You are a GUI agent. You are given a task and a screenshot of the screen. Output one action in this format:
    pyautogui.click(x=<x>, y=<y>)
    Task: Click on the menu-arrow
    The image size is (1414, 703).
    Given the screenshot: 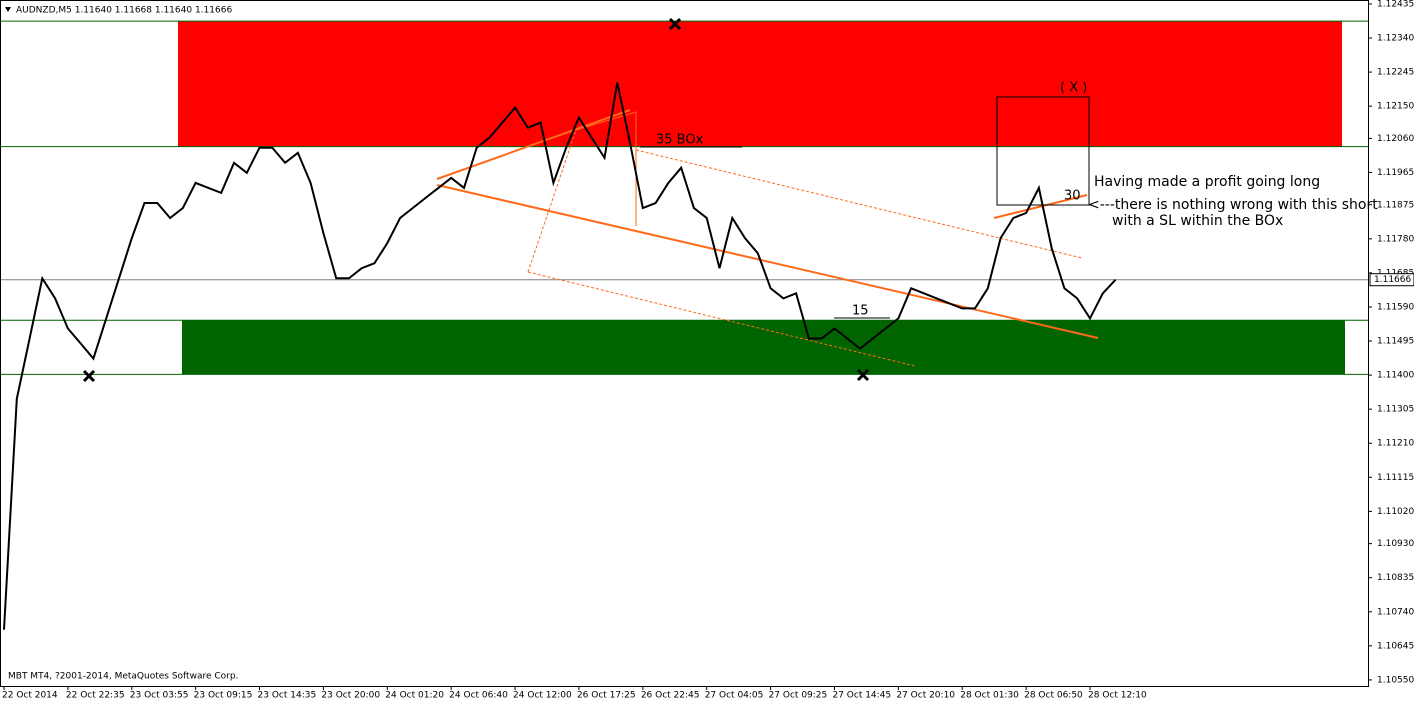 What is the action you would take?
    pyautogui.click(x=8, y=9)
    